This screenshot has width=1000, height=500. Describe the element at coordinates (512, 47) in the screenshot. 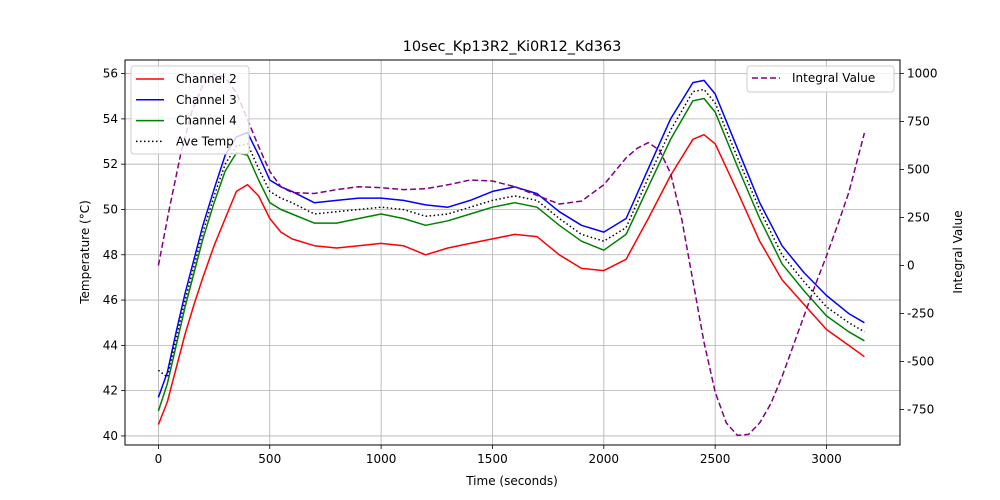

I see `chart-title: 10sec_Kp13R2_Ki0R12_Kd363` at that location.